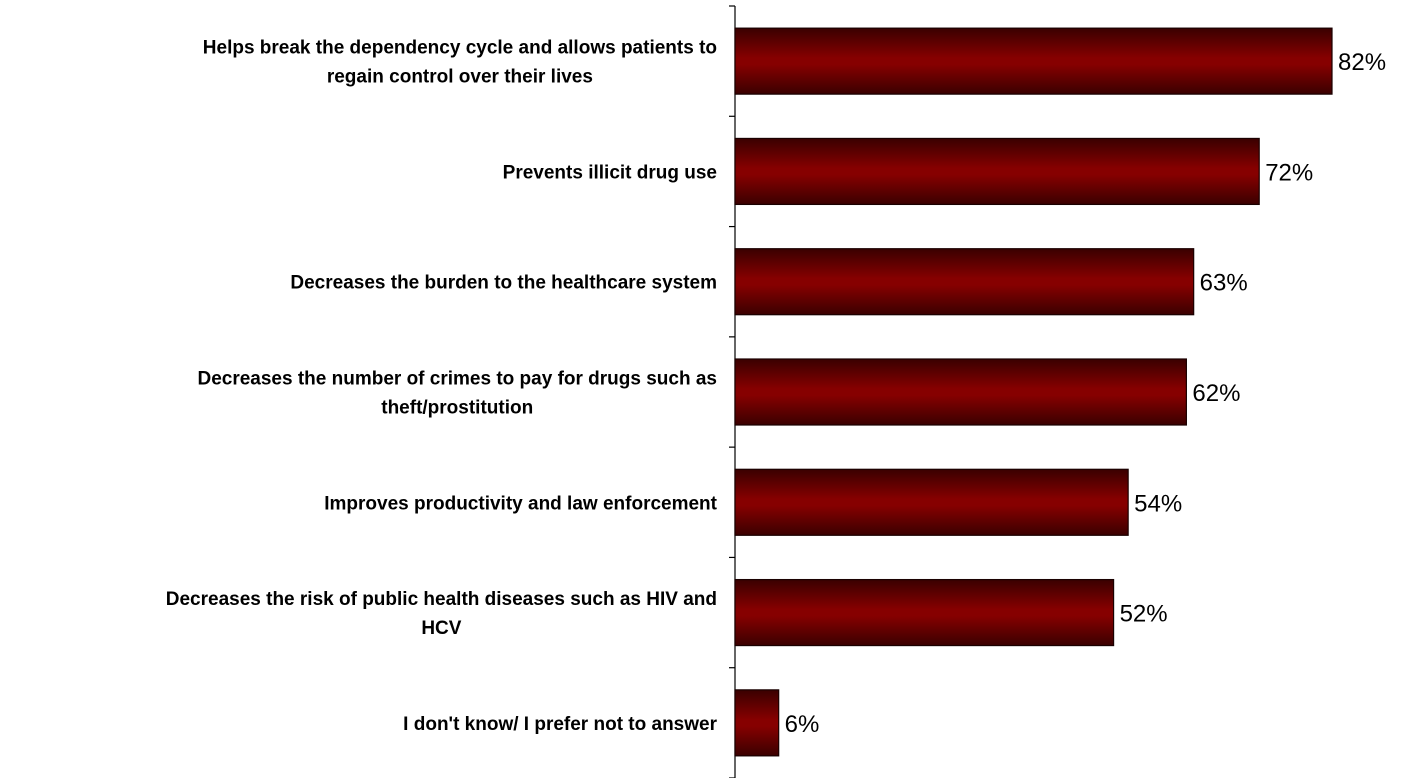  What do you see at coordinates (460, 77) in the screenshot?
I see `category-label-line: regain control over their lives` at bounding box center [460, 77].